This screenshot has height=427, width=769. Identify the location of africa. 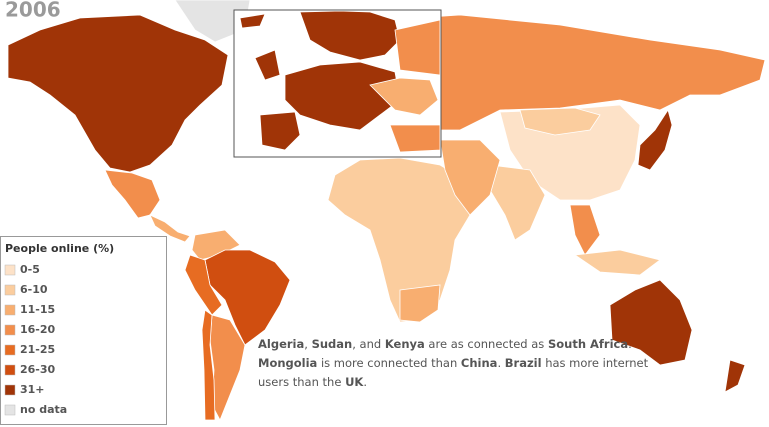
(399, 240).